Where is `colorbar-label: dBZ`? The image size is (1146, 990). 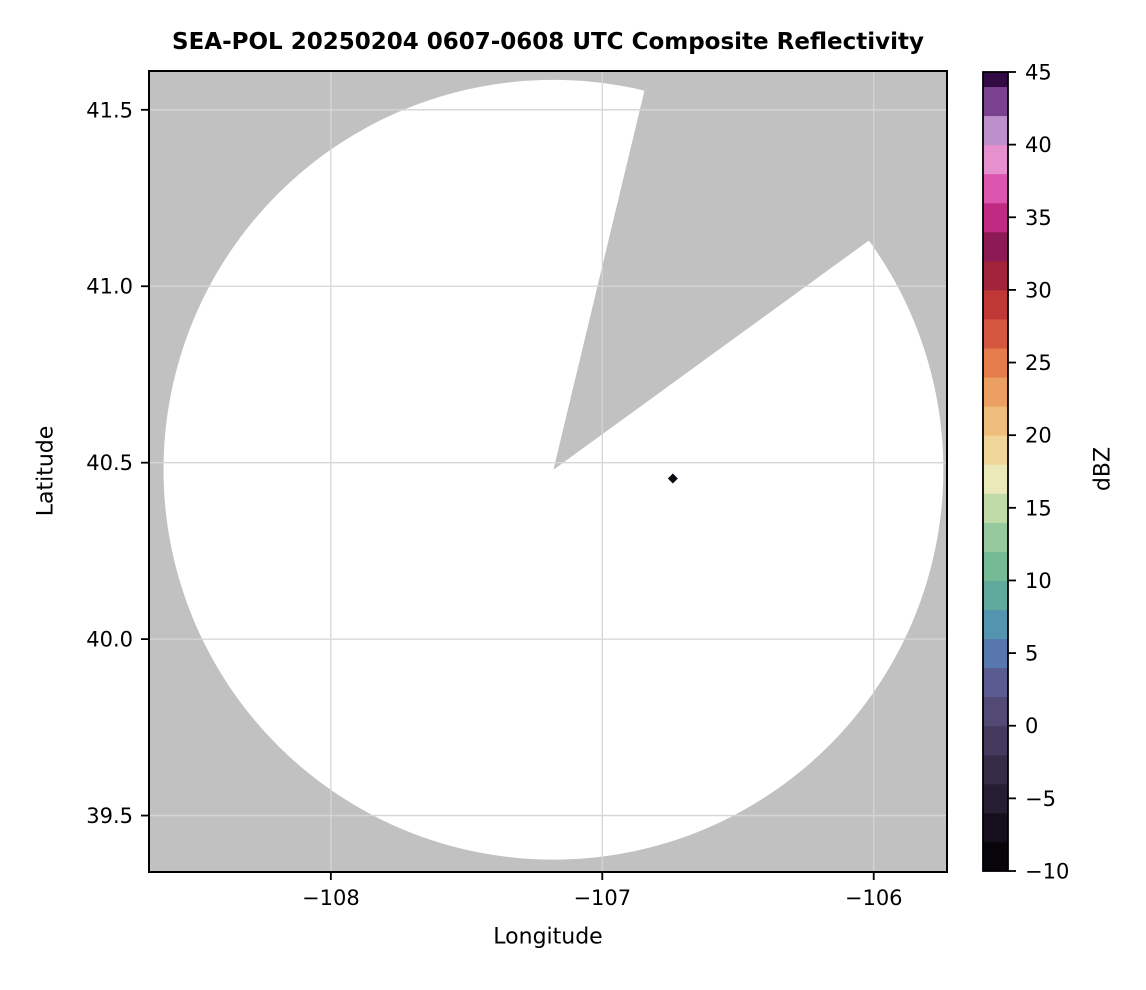
colorbar-label: dBZ is located at coordinates (1103, 469).